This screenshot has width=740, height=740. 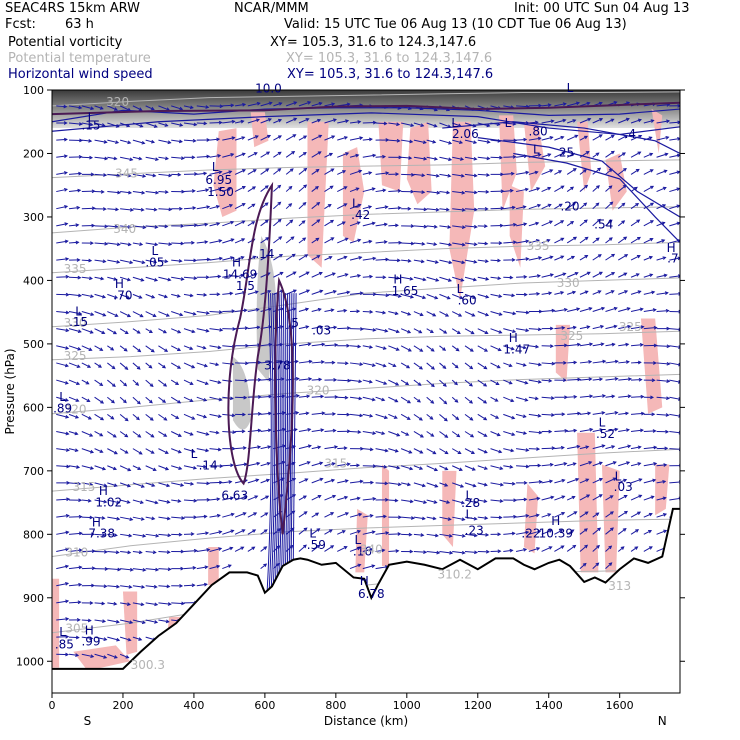 I want to click on x-tick-label-2: 400, so click(x=193, y=705).